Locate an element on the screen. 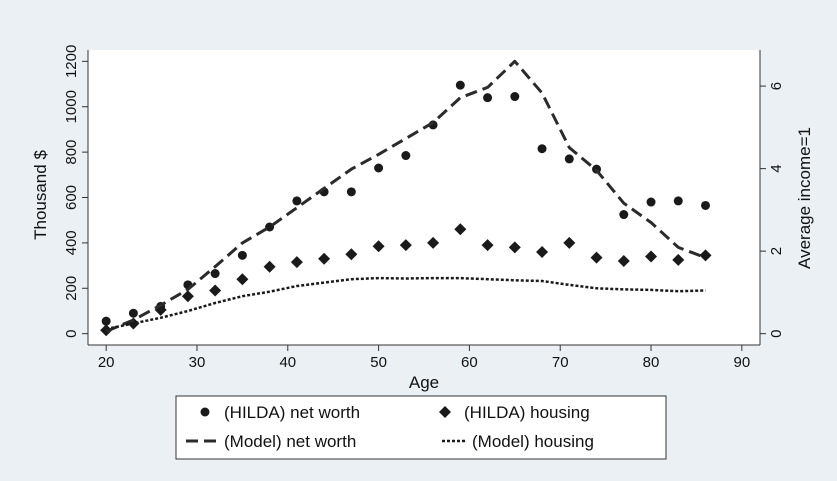 The width and height of the screenshot is (837, 481). legend-label-hilda-net-worth: (HILDA) net worth is located at coordinates (292, 412).